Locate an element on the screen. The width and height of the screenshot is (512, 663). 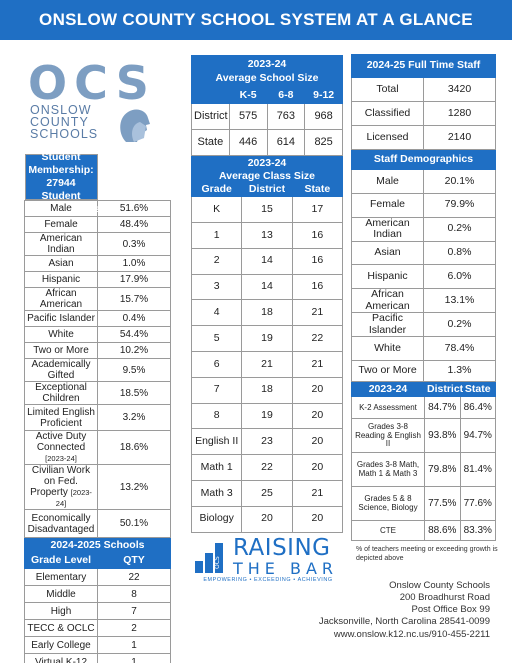
staff-demo-row-label: African American is located at coordinates (387, 301).